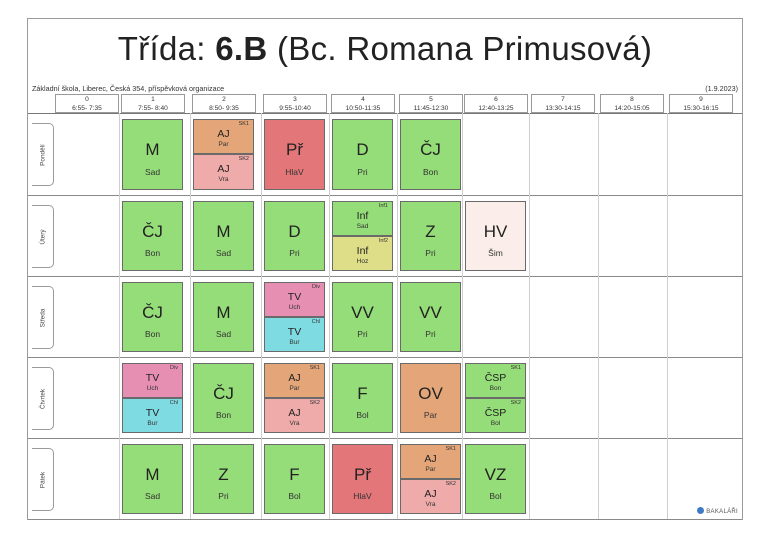  What do you see at coordinates (430, 317) in the screenshot?
I see `lesson-cell: VV Pri` at bounding box center [430, 317].